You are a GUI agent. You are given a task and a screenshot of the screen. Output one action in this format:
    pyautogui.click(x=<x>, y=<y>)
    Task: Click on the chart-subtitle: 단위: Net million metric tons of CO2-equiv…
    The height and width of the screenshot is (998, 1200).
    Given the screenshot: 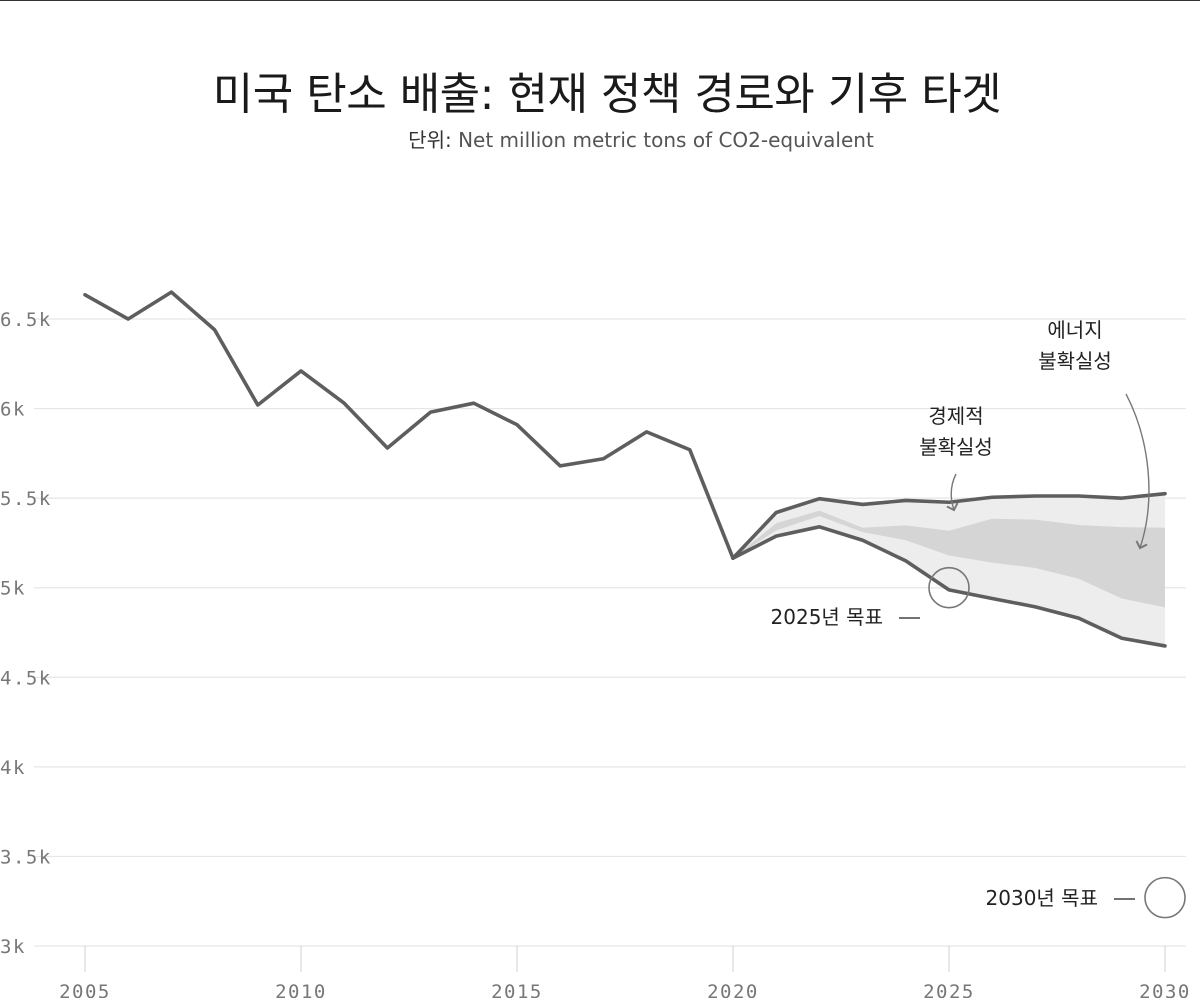 What is the action you would take?
    pyautogui.click(x=600, y=138)
    